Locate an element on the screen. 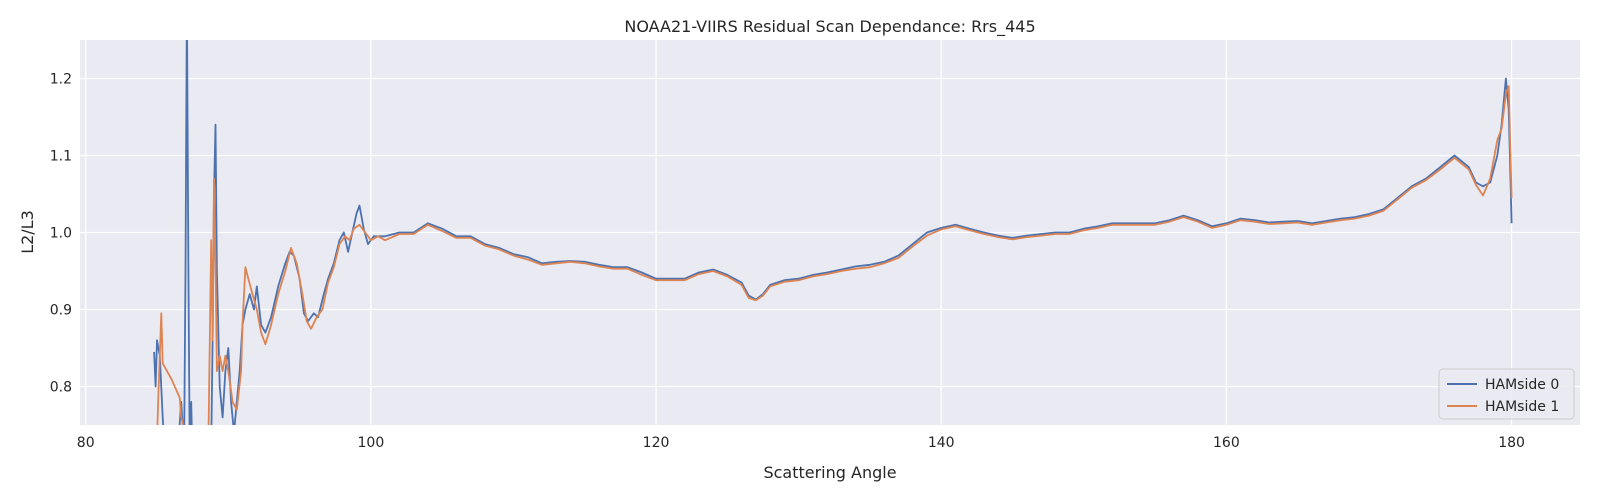  y-tick-label: 0.9 is located at coordinates (61, 311).